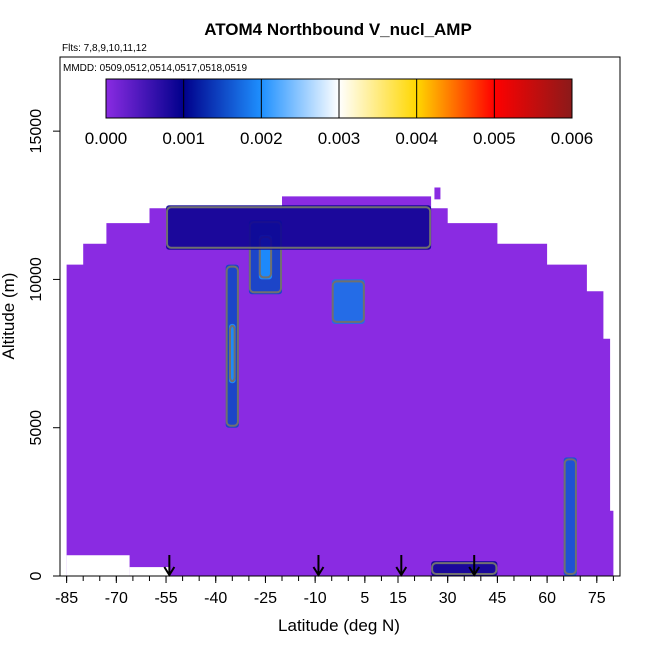 This screenshot has height=650, width=650. What do you see at coordinates (364, 598) in the screenshot?
I see `x-tick-label: 5` at bounding box center [364, 598].